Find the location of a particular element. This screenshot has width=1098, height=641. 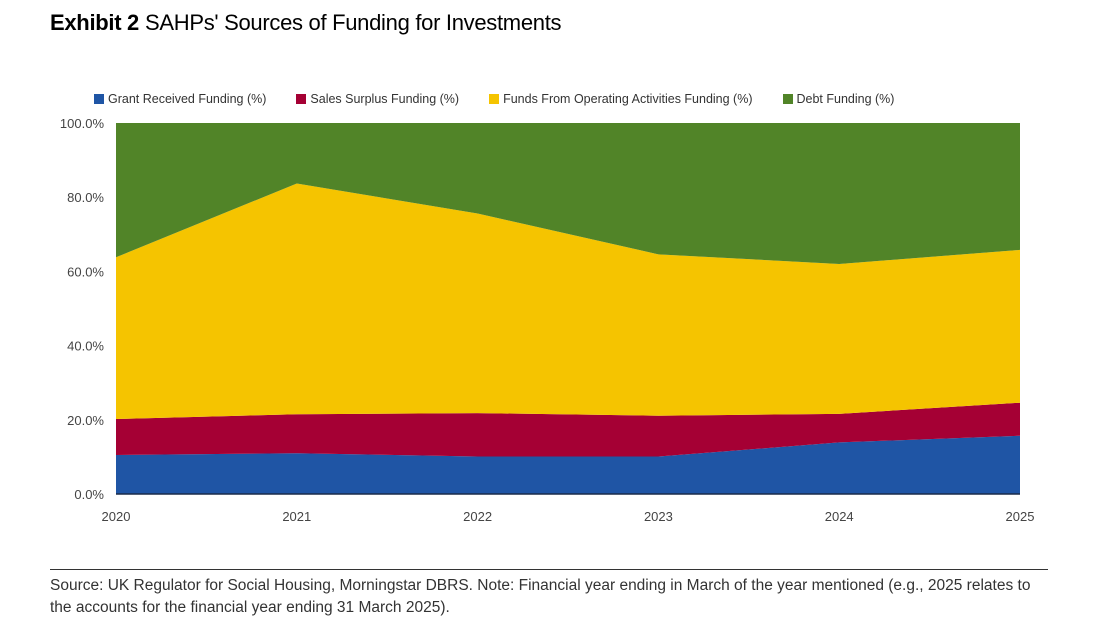

x-tick-label: 2024 is located at coordinates (839, 516).